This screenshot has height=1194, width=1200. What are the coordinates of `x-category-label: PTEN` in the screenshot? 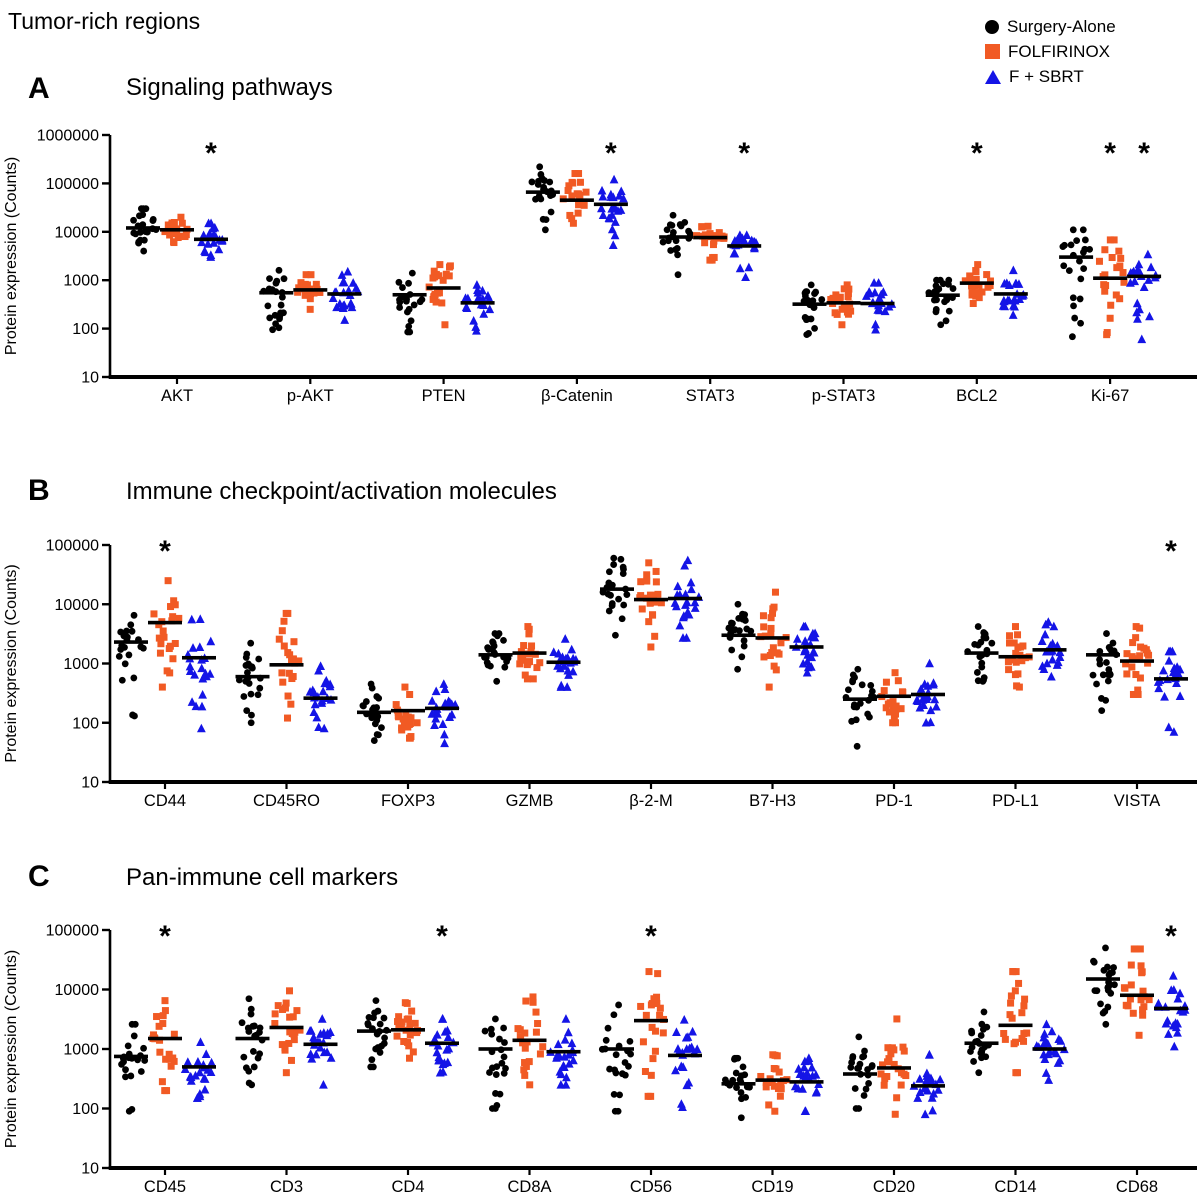 It's located at (444, 396).